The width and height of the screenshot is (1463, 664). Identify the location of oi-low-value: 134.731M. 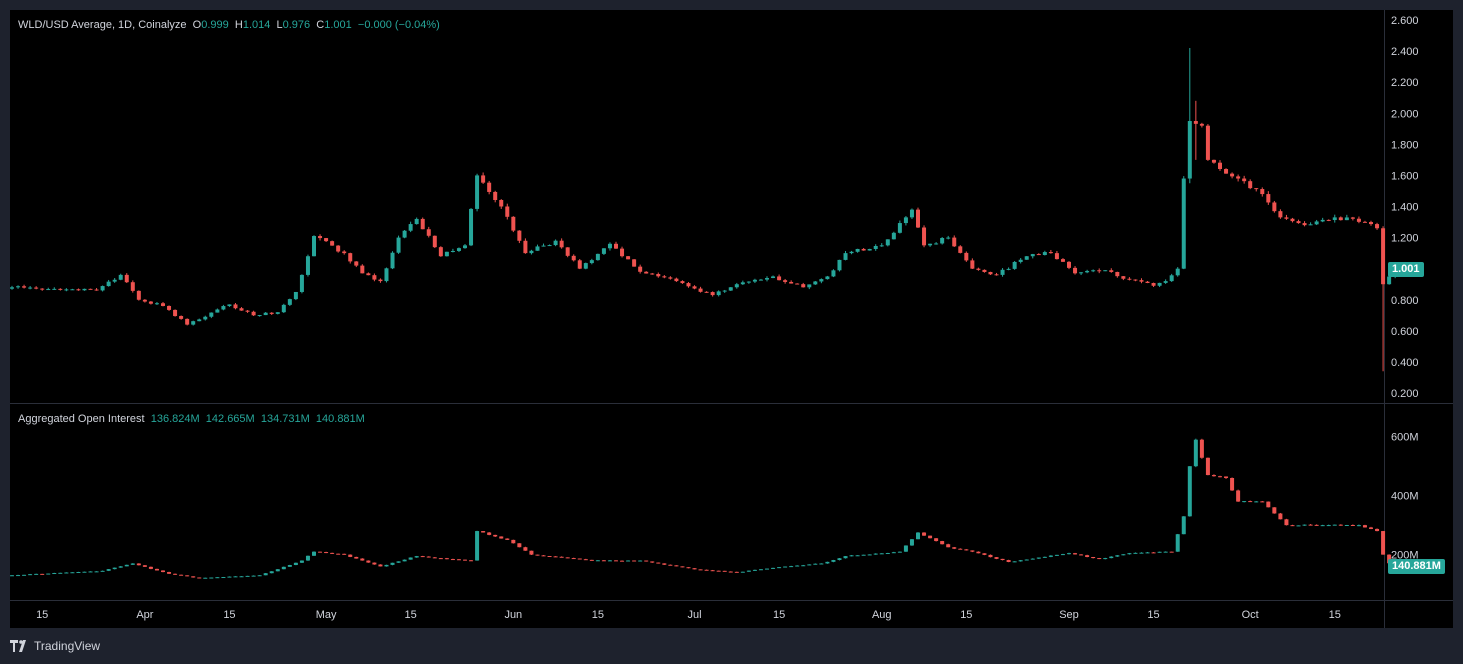
(285, 419).